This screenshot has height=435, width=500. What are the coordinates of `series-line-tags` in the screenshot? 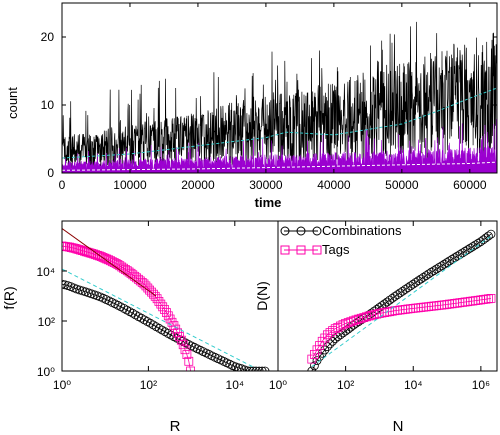 It's located at (126, 308).